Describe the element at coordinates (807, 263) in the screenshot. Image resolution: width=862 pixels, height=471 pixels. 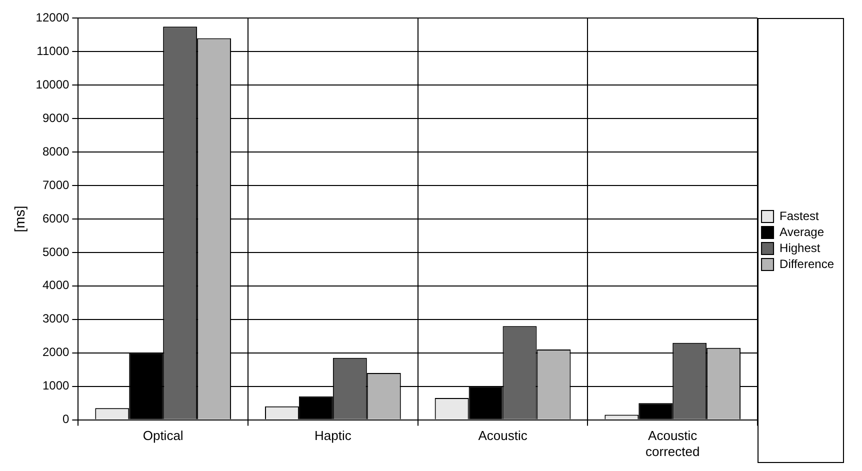
I see `legend-label: Difference` at that location.